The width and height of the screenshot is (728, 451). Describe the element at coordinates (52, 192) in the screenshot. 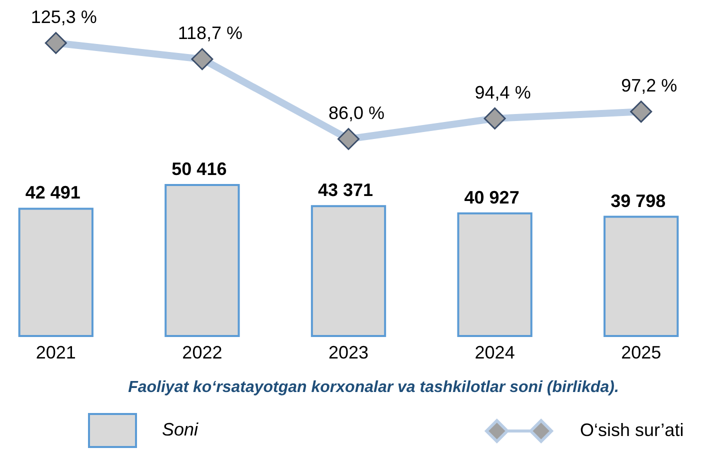

I see `data-label: 42 491` at that location.